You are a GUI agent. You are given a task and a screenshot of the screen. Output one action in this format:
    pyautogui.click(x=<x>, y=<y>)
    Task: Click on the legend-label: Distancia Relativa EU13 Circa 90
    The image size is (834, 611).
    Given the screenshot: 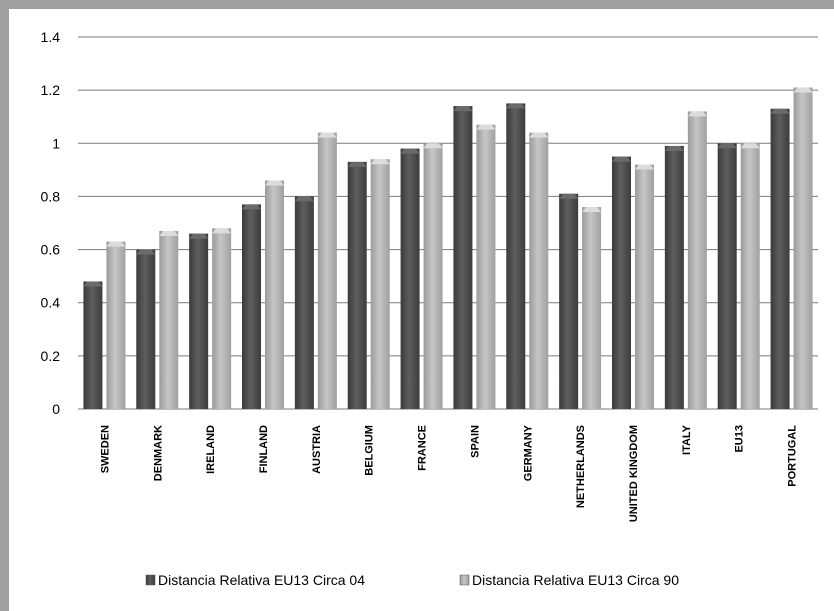 What is the action you would take?
    pyautogui.click(x=575, y=580)
    